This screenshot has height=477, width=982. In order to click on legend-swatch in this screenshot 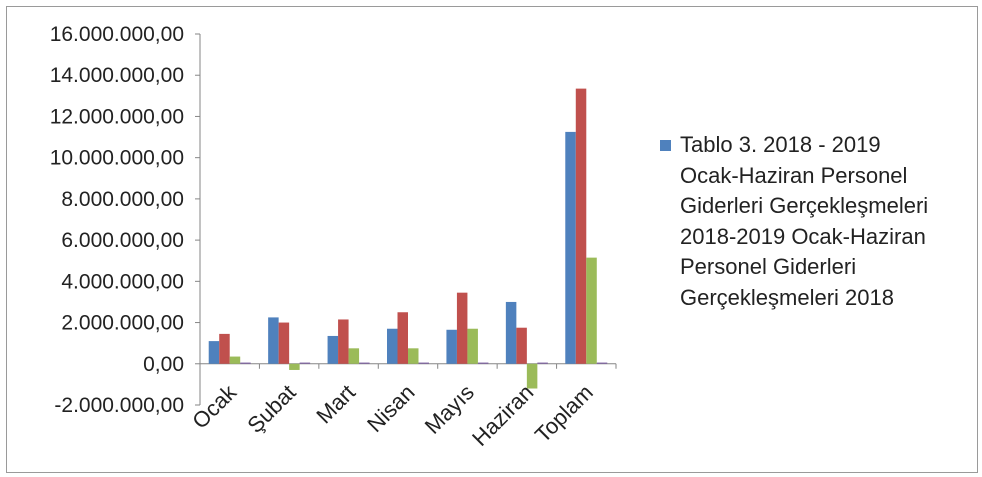, I will do `click(665, 145)`.